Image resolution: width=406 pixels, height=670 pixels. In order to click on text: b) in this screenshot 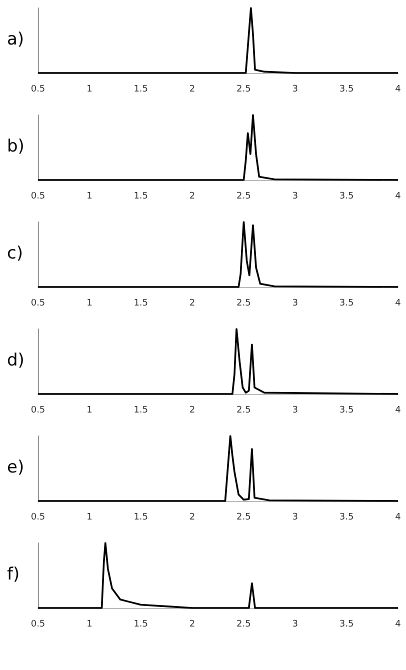, I will do `click(15, 146)`.